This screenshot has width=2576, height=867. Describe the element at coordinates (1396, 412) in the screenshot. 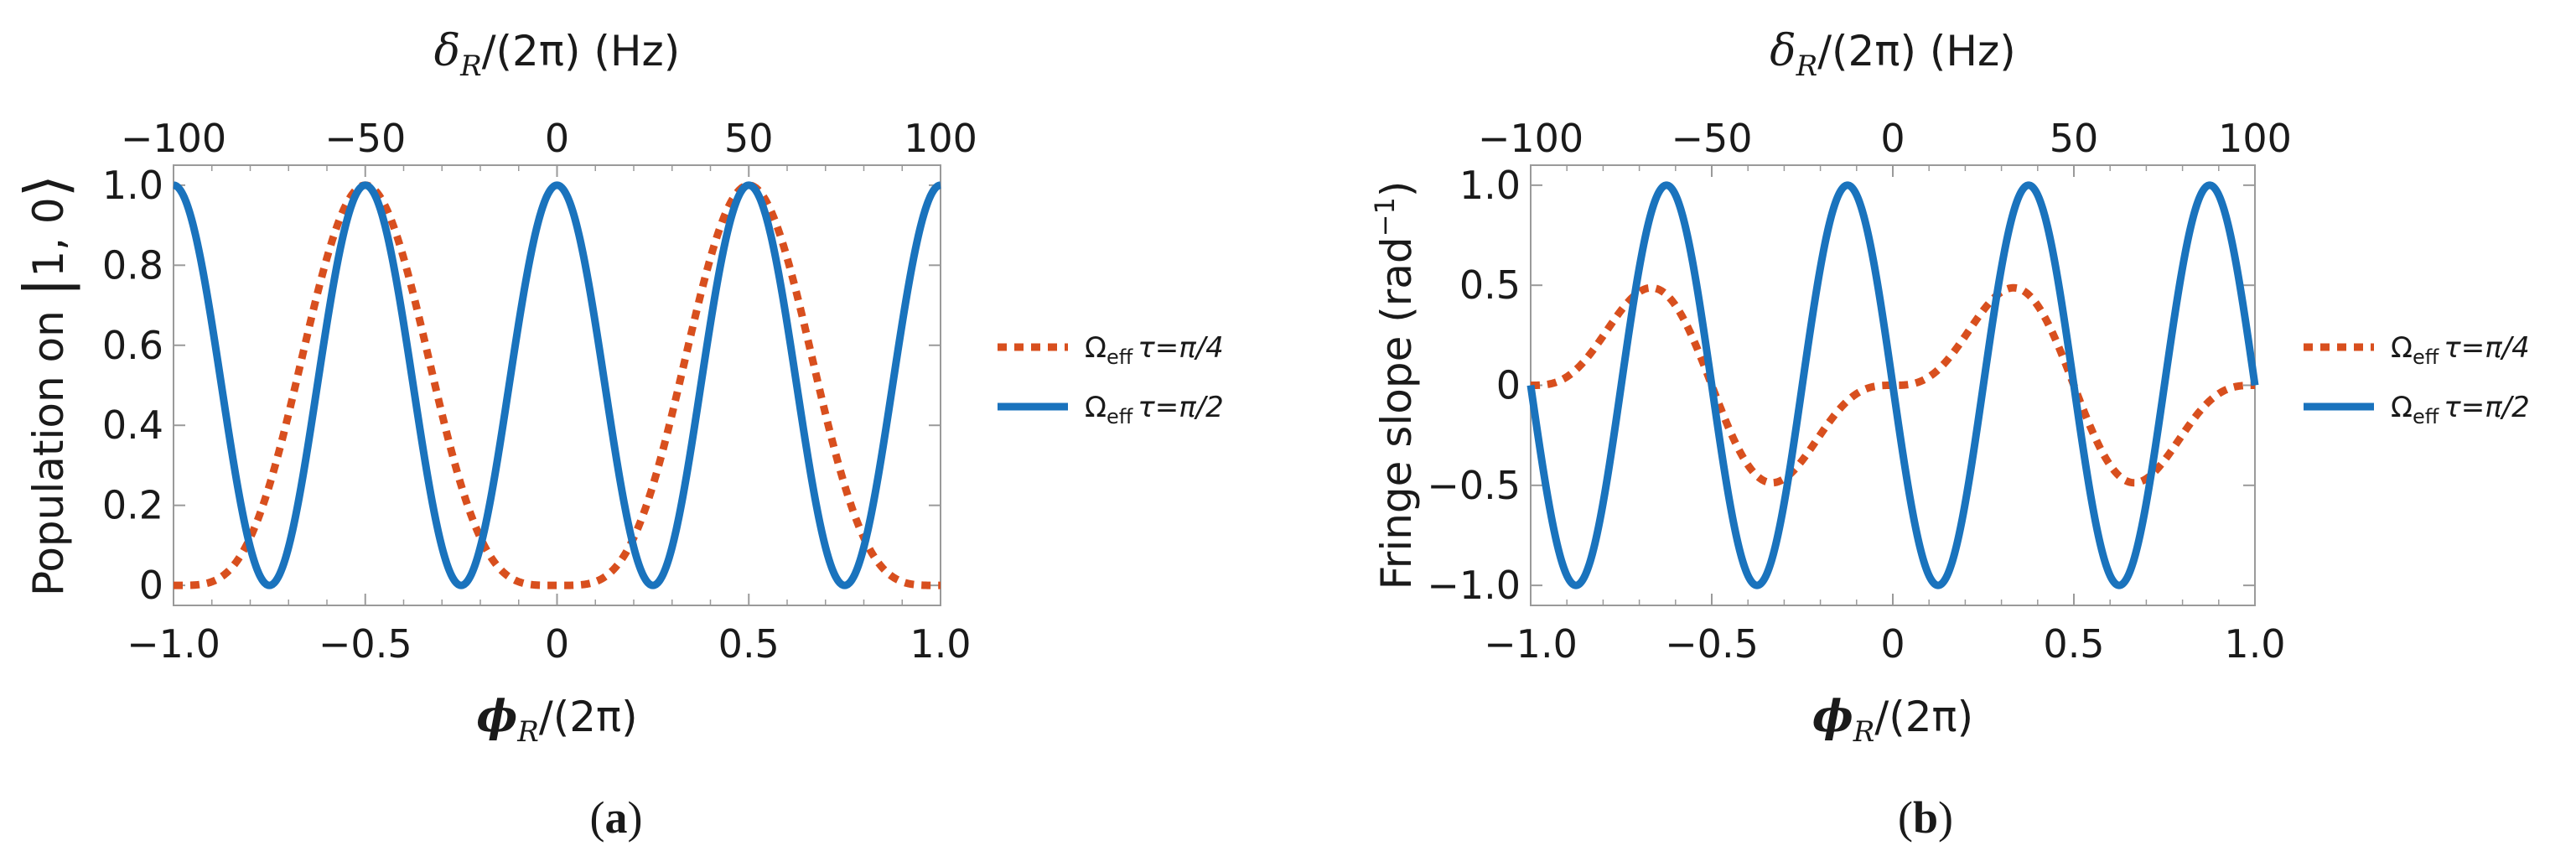

I see `y-axis-text: Fringe slope (rad` at that location.